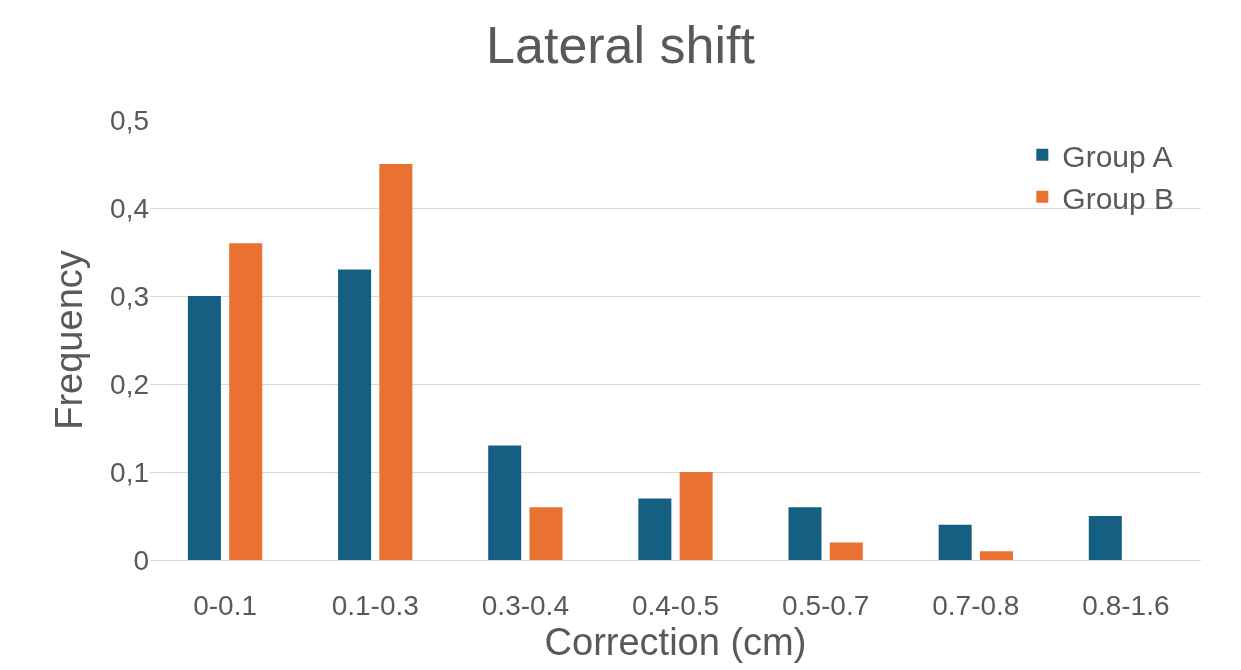  Describe the element at coordinates (69, 340) in the screenshot. I see `y-axis-title: Frequency` at that location.